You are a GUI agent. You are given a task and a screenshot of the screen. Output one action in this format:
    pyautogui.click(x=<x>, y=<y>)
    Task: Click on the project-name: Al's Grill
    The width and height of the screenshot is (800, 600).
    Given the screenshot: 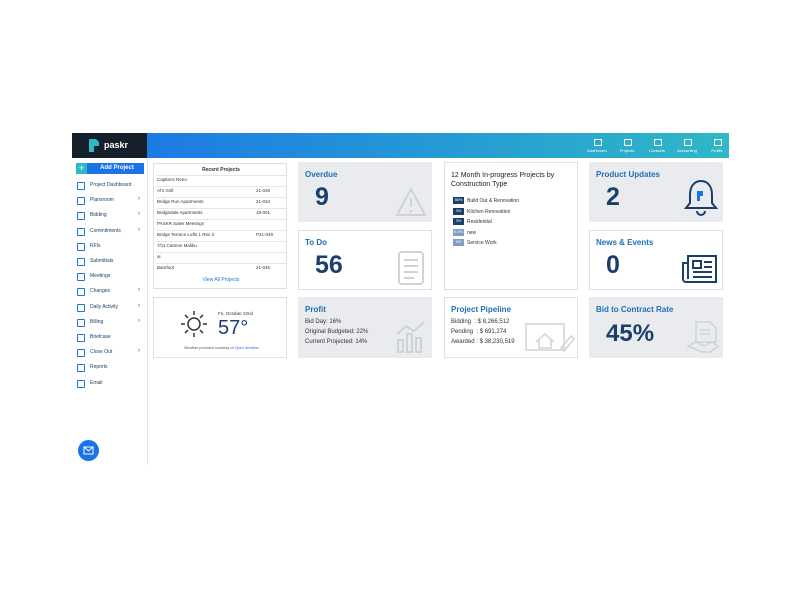 What is the action you would take?
    pyautogui.click(x=165, y=190)
    